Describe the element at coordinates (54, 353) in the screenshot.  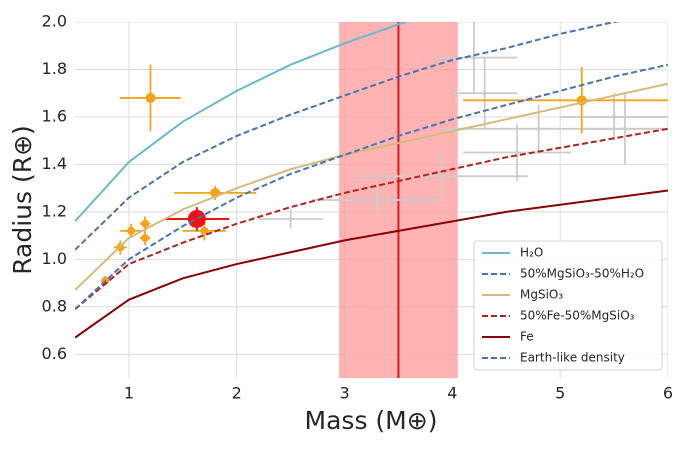
I see `y-tick-label: 0.6` at that location.